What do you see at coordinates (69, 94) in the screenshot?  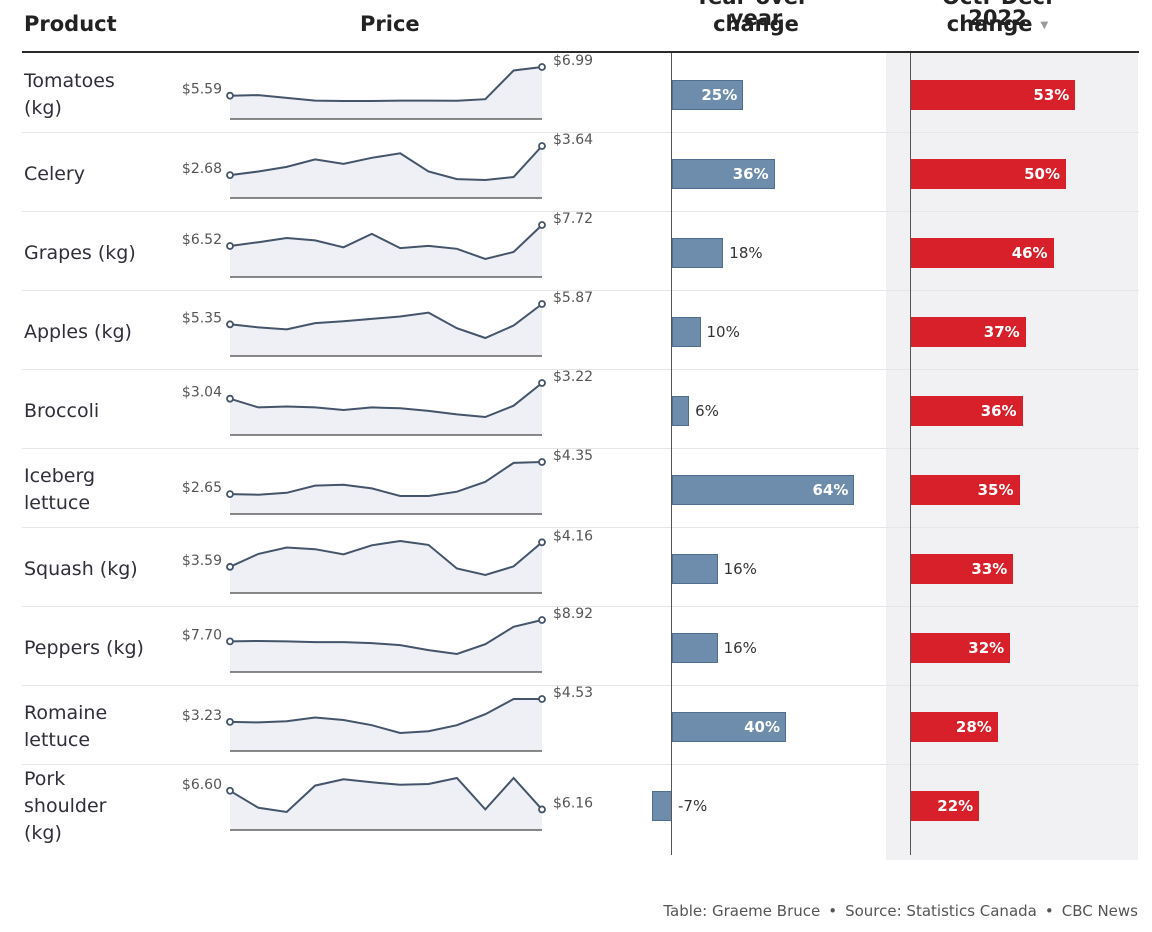 I see `product-name: Tomatoes (kg)` at bounding box center [69, 94].